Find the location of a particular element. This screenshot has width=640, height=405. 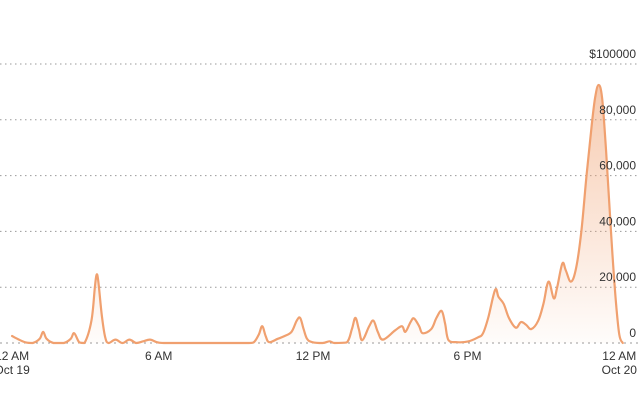

y-axis-labels: 0 20,000 40,000 60,000 80,000 $100000 is located at coordinates (612, 193).